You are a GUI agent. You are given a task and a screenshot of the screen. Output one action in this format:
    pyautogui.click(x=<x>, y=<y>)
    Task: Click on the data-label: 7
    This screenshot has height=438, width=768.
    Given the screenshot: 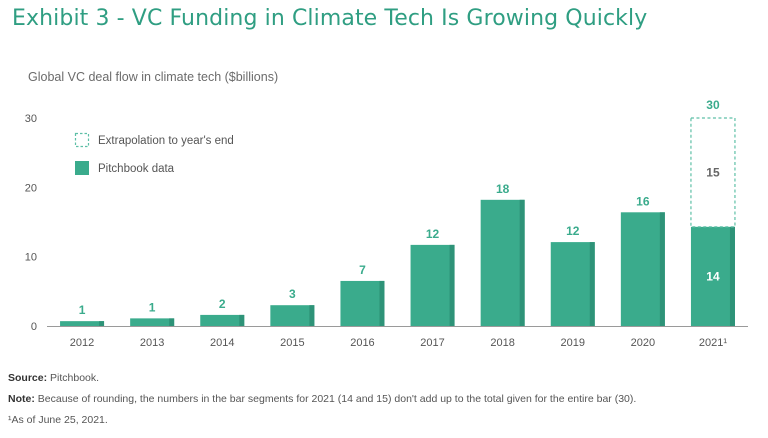 What is the action you would take?
    pyautogui.click(x=362, y=270)
    